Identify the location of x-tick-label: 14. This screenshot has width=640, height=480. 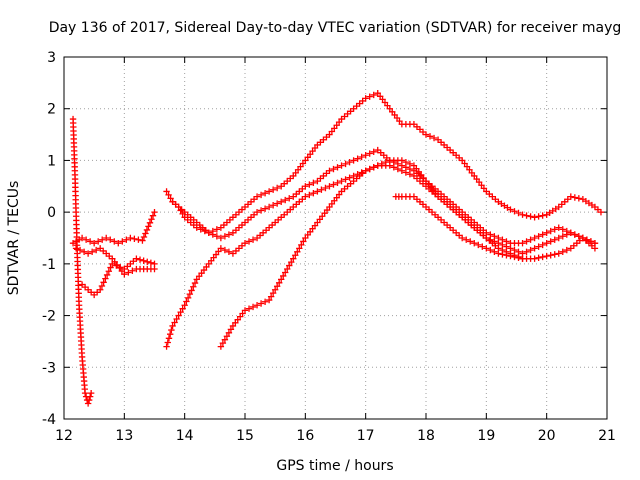
(185, 436).